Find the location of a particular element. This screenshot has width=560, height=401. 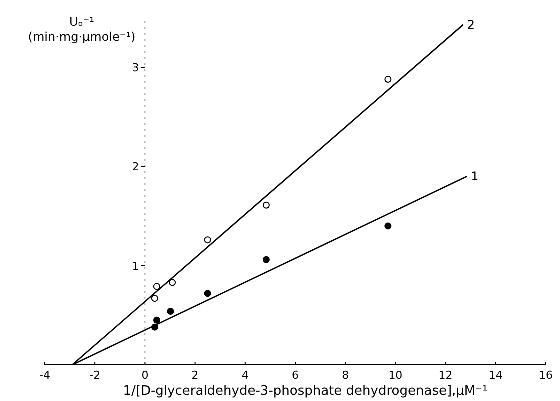

x-tick-label: 6 is located at coordinates (295, 375).